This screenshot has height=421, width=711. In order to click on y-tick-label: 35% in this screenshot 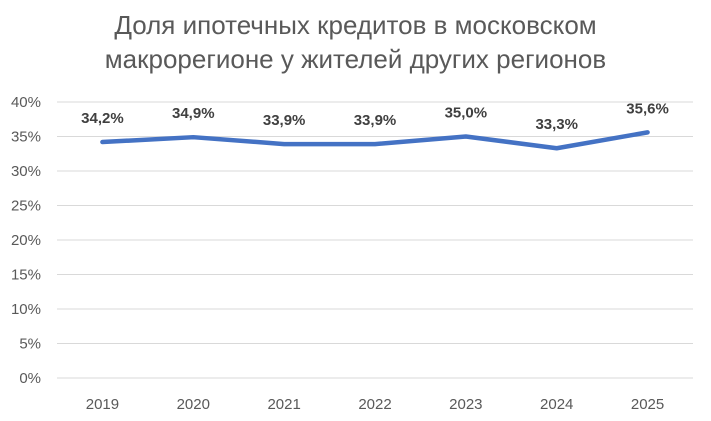, I will do `click(26, 137)`.